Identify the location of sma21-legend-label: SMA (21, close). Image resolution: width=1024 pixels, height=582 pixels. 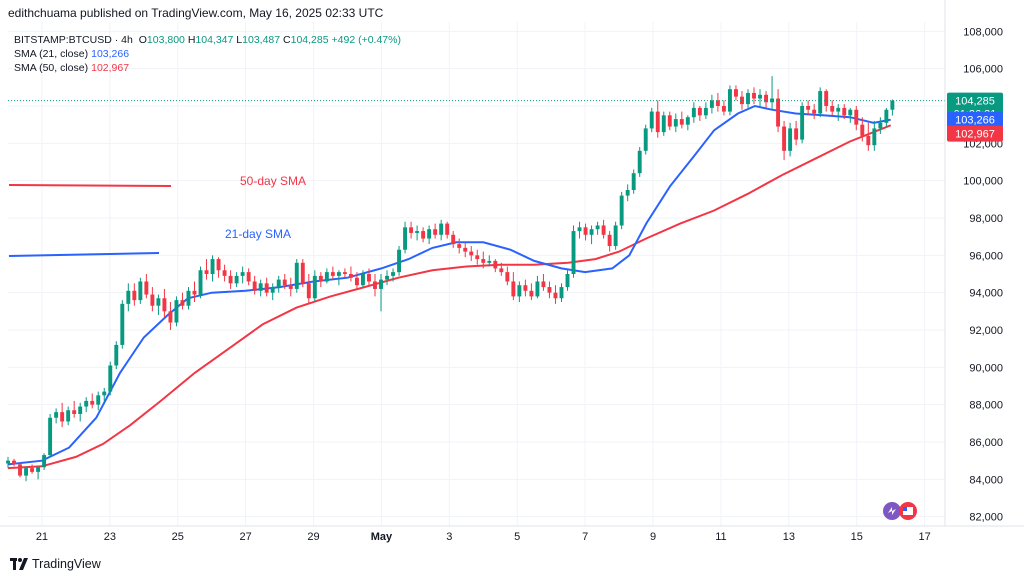
(51, 54).